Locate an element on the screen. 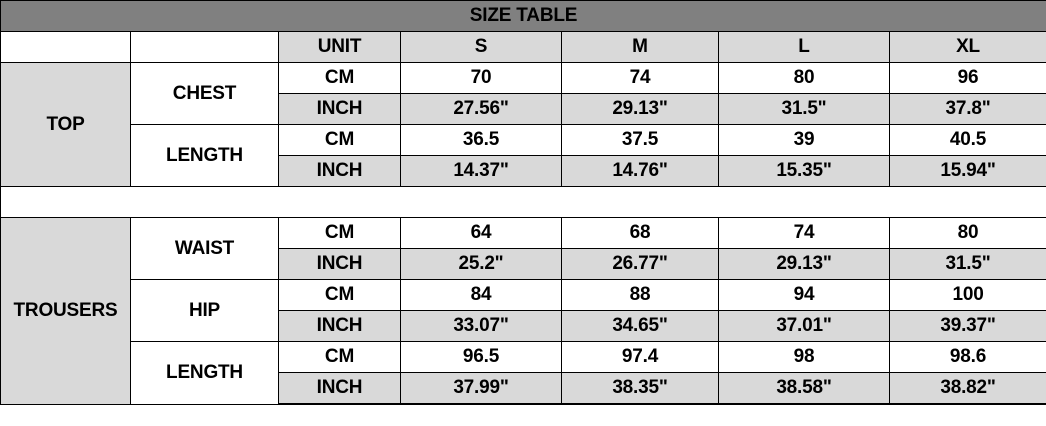 Image resolution: width=1046 pixels, height=426 pixels. value-cell: 37.99" is located at coordinates (481, 388).